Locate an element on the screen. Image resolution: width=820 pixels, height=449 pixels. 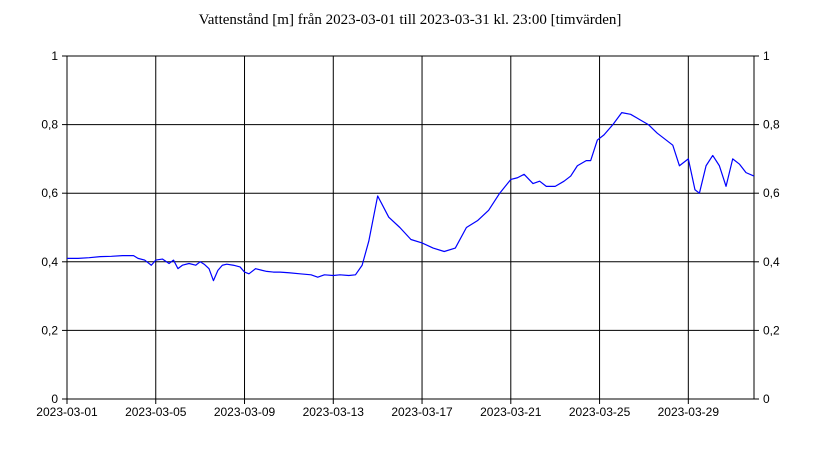
y-tick-label-left: 0,8 is located at coordinates (49, 125).